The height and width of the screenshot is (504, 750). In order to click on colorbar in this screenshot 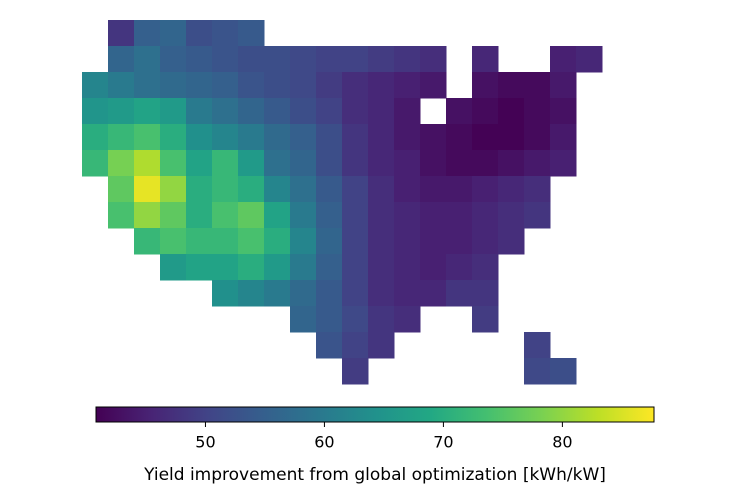, I will do `click(375, 414)`.